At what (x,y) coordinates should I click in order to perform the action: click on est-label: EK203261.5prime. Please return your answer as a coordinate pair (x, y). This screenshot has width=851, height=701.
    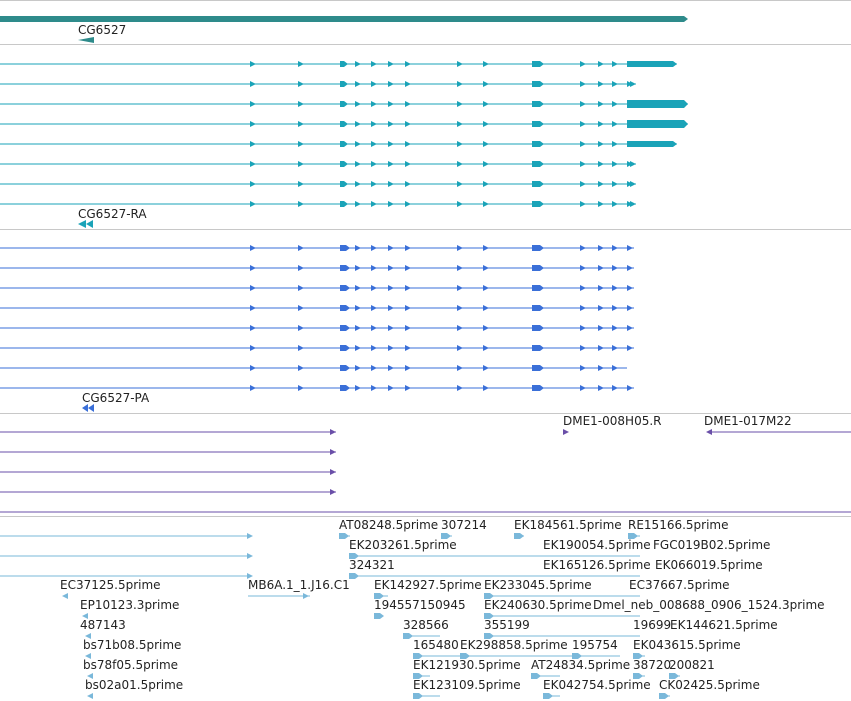
    Looking at the image, I should click on (403, 545).